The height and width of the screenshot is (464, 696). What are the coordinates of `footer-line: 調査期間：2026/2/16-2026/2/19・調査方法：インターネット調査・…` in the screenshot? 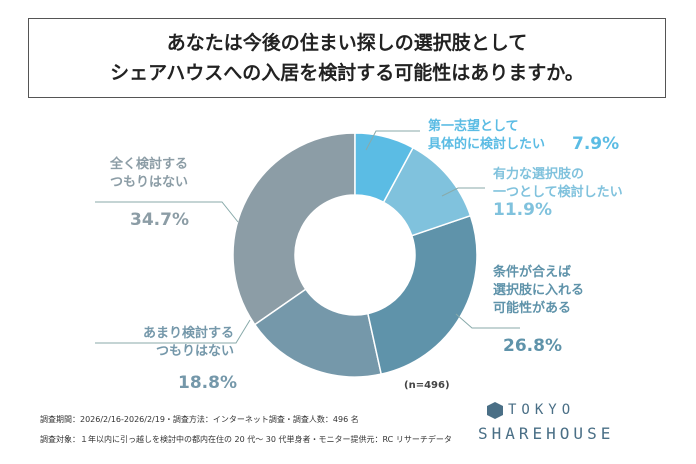 It's located at (199, 419).